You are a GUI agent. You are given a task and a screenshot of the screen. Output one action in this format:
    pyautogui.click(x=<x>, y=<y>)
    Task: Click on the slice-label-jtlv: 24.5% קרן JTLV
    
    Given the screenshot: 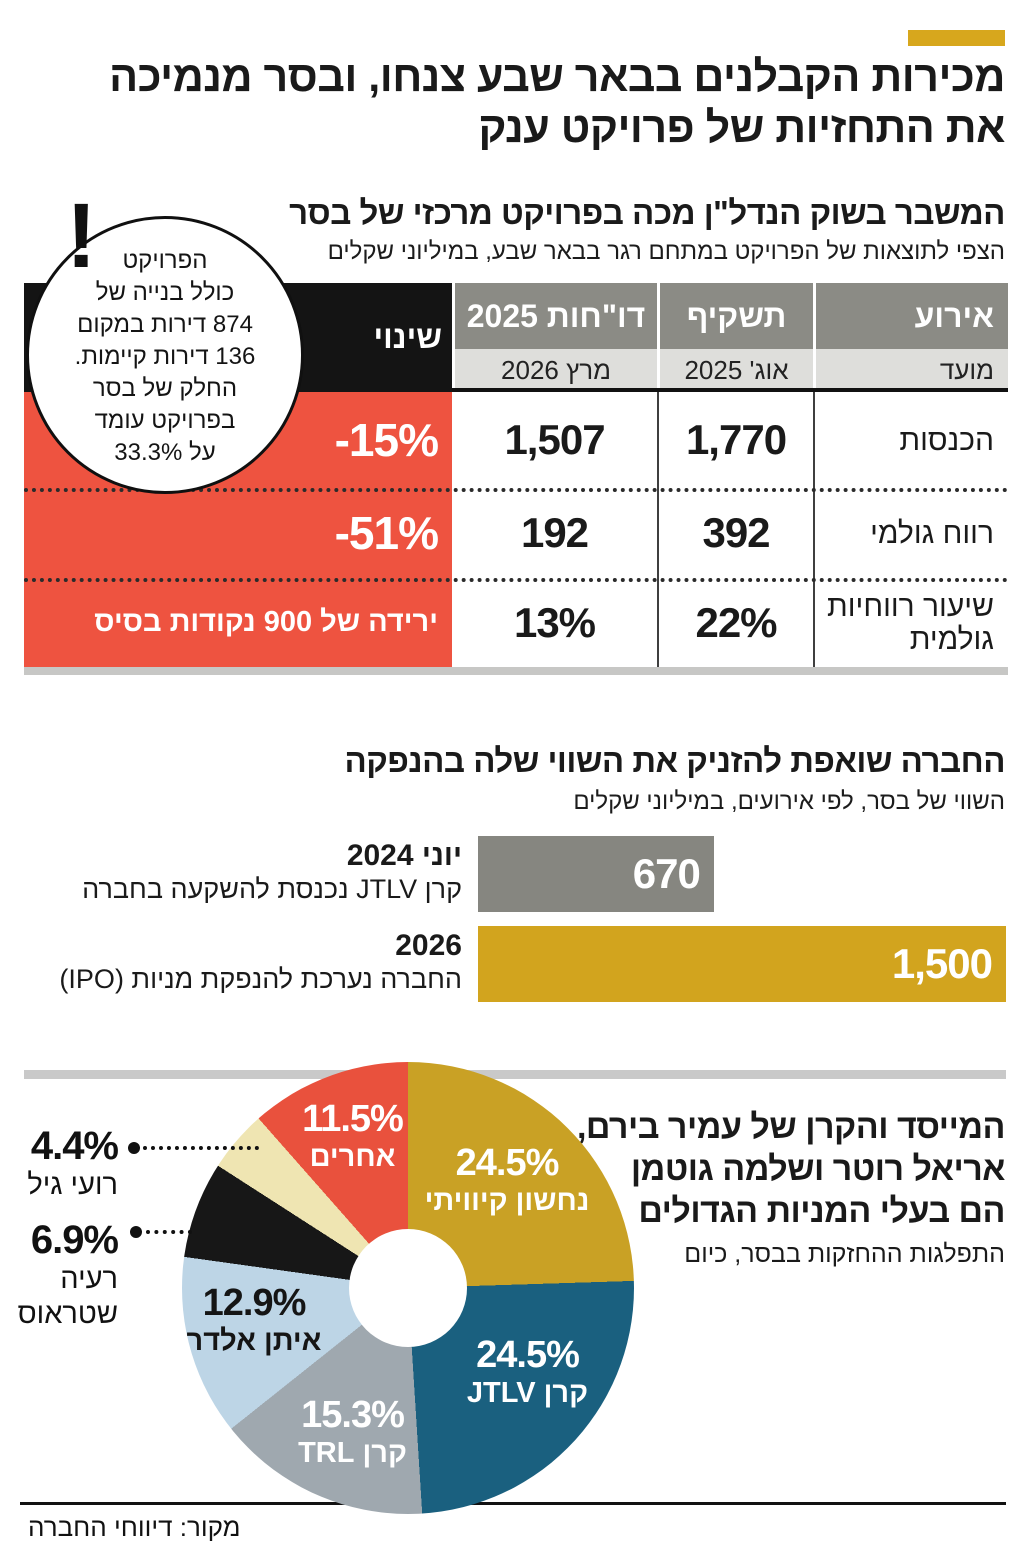 What is the action you would take?
    pyautogui.click(x=527, y=1371)
    